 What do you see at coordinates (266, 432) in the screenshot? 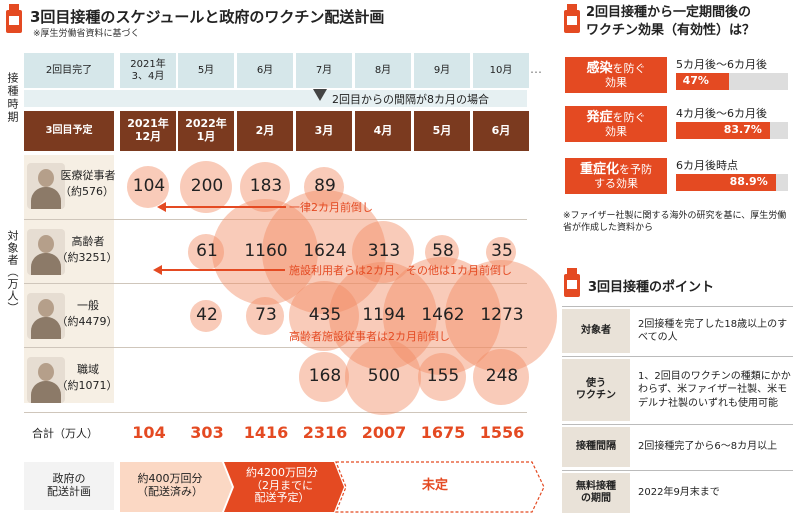
I see `total-value: 1416` at bounding box center [266, 432].